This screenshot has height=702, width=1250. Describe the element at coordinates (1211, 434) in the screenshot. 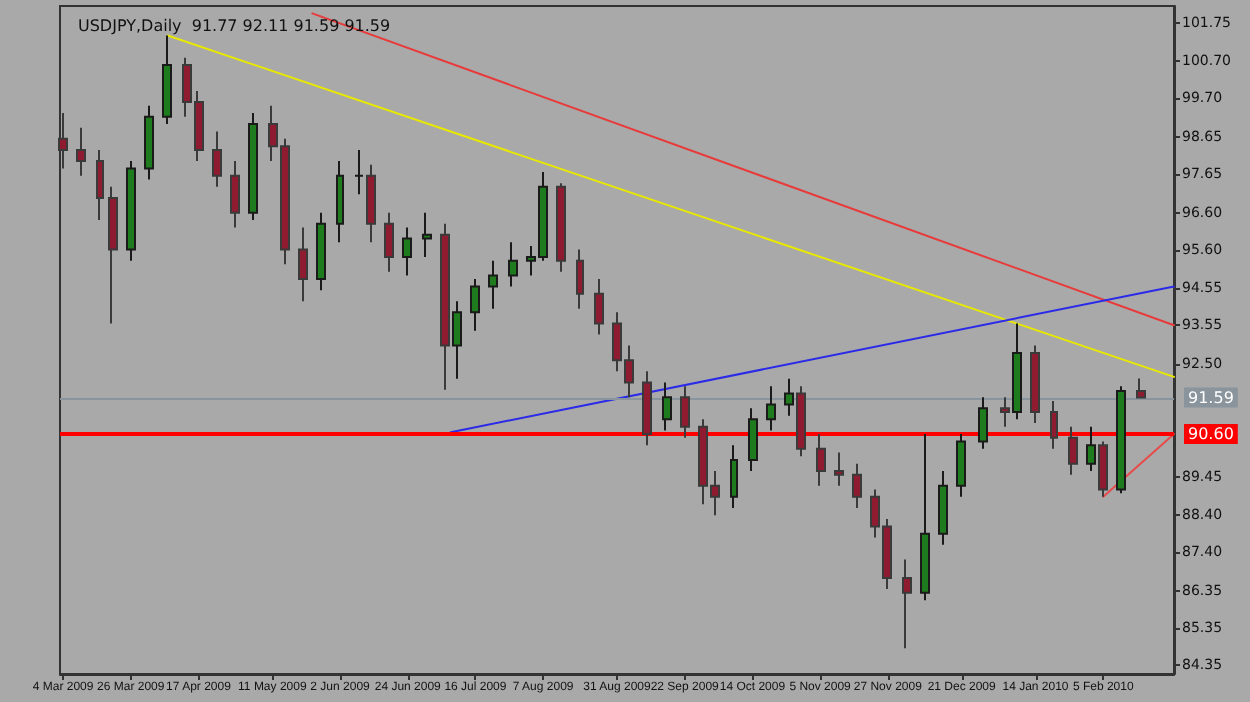

I see `ref-line-label: 90.60` at that location.